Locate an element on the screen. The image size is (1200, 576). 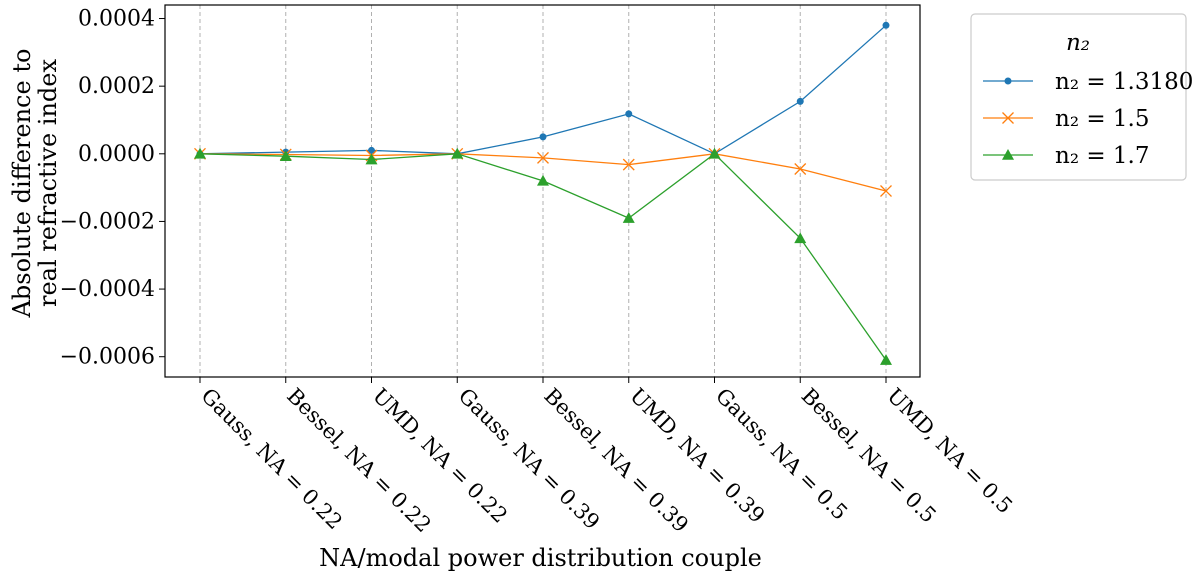
y-tick-label: −0.0004 is located at coordinates (107, 289).